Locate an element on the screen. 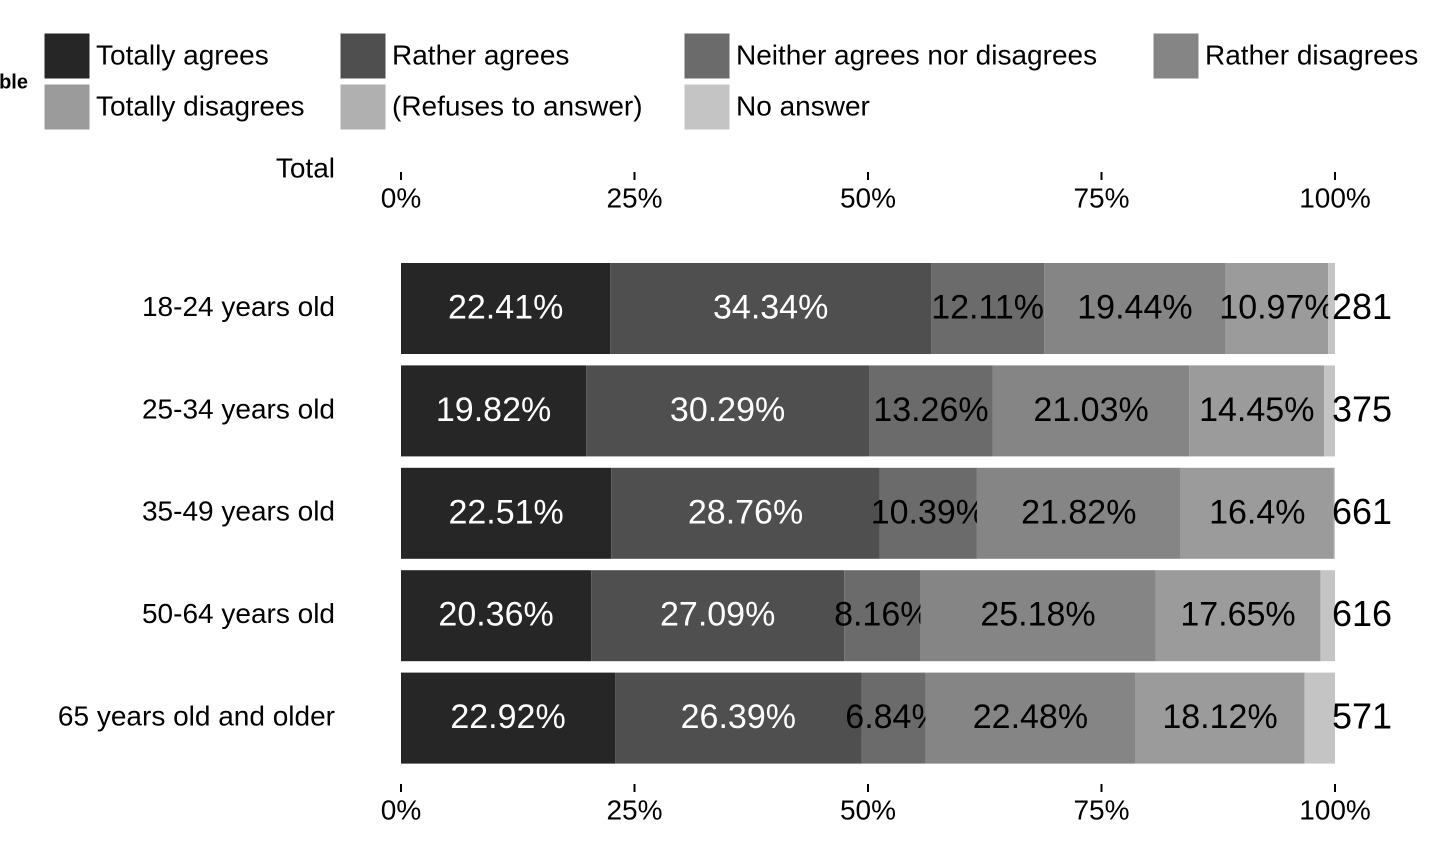 Image resolution: width=1440 pixels, height=864 pixels. total-label: 375 is located at coordinates (1362, 408).